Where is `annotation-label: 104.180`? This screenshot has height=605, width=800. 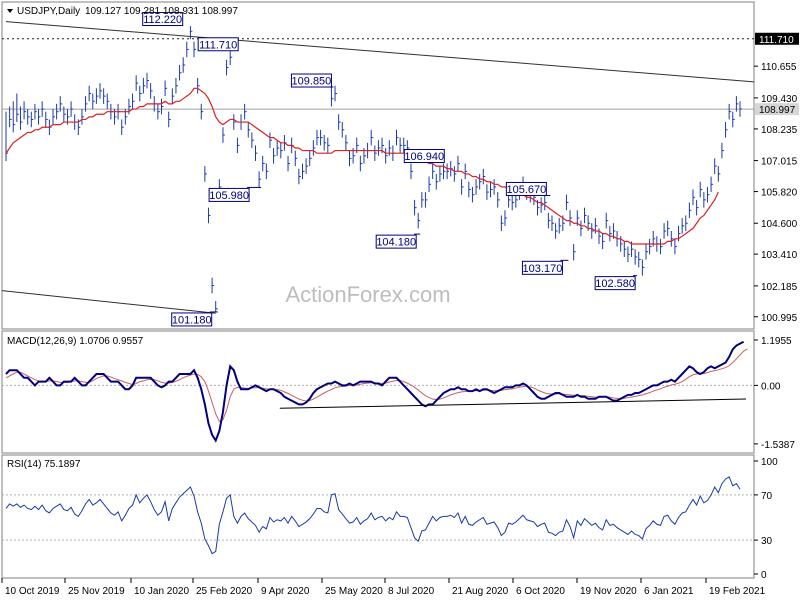 annotation-label: 104.180 is located at coordinates (396, 243).